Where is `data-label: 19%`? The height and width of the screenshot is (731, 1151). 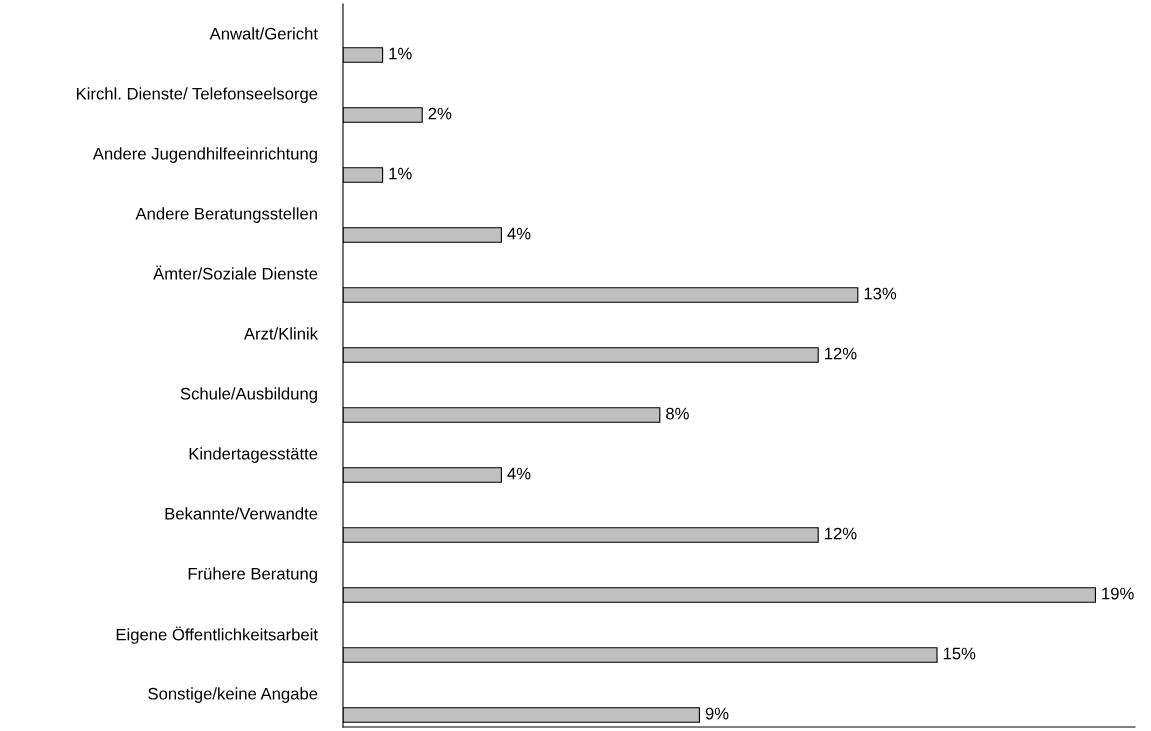 data-label: 19% is located at coordinates (1118, 593).